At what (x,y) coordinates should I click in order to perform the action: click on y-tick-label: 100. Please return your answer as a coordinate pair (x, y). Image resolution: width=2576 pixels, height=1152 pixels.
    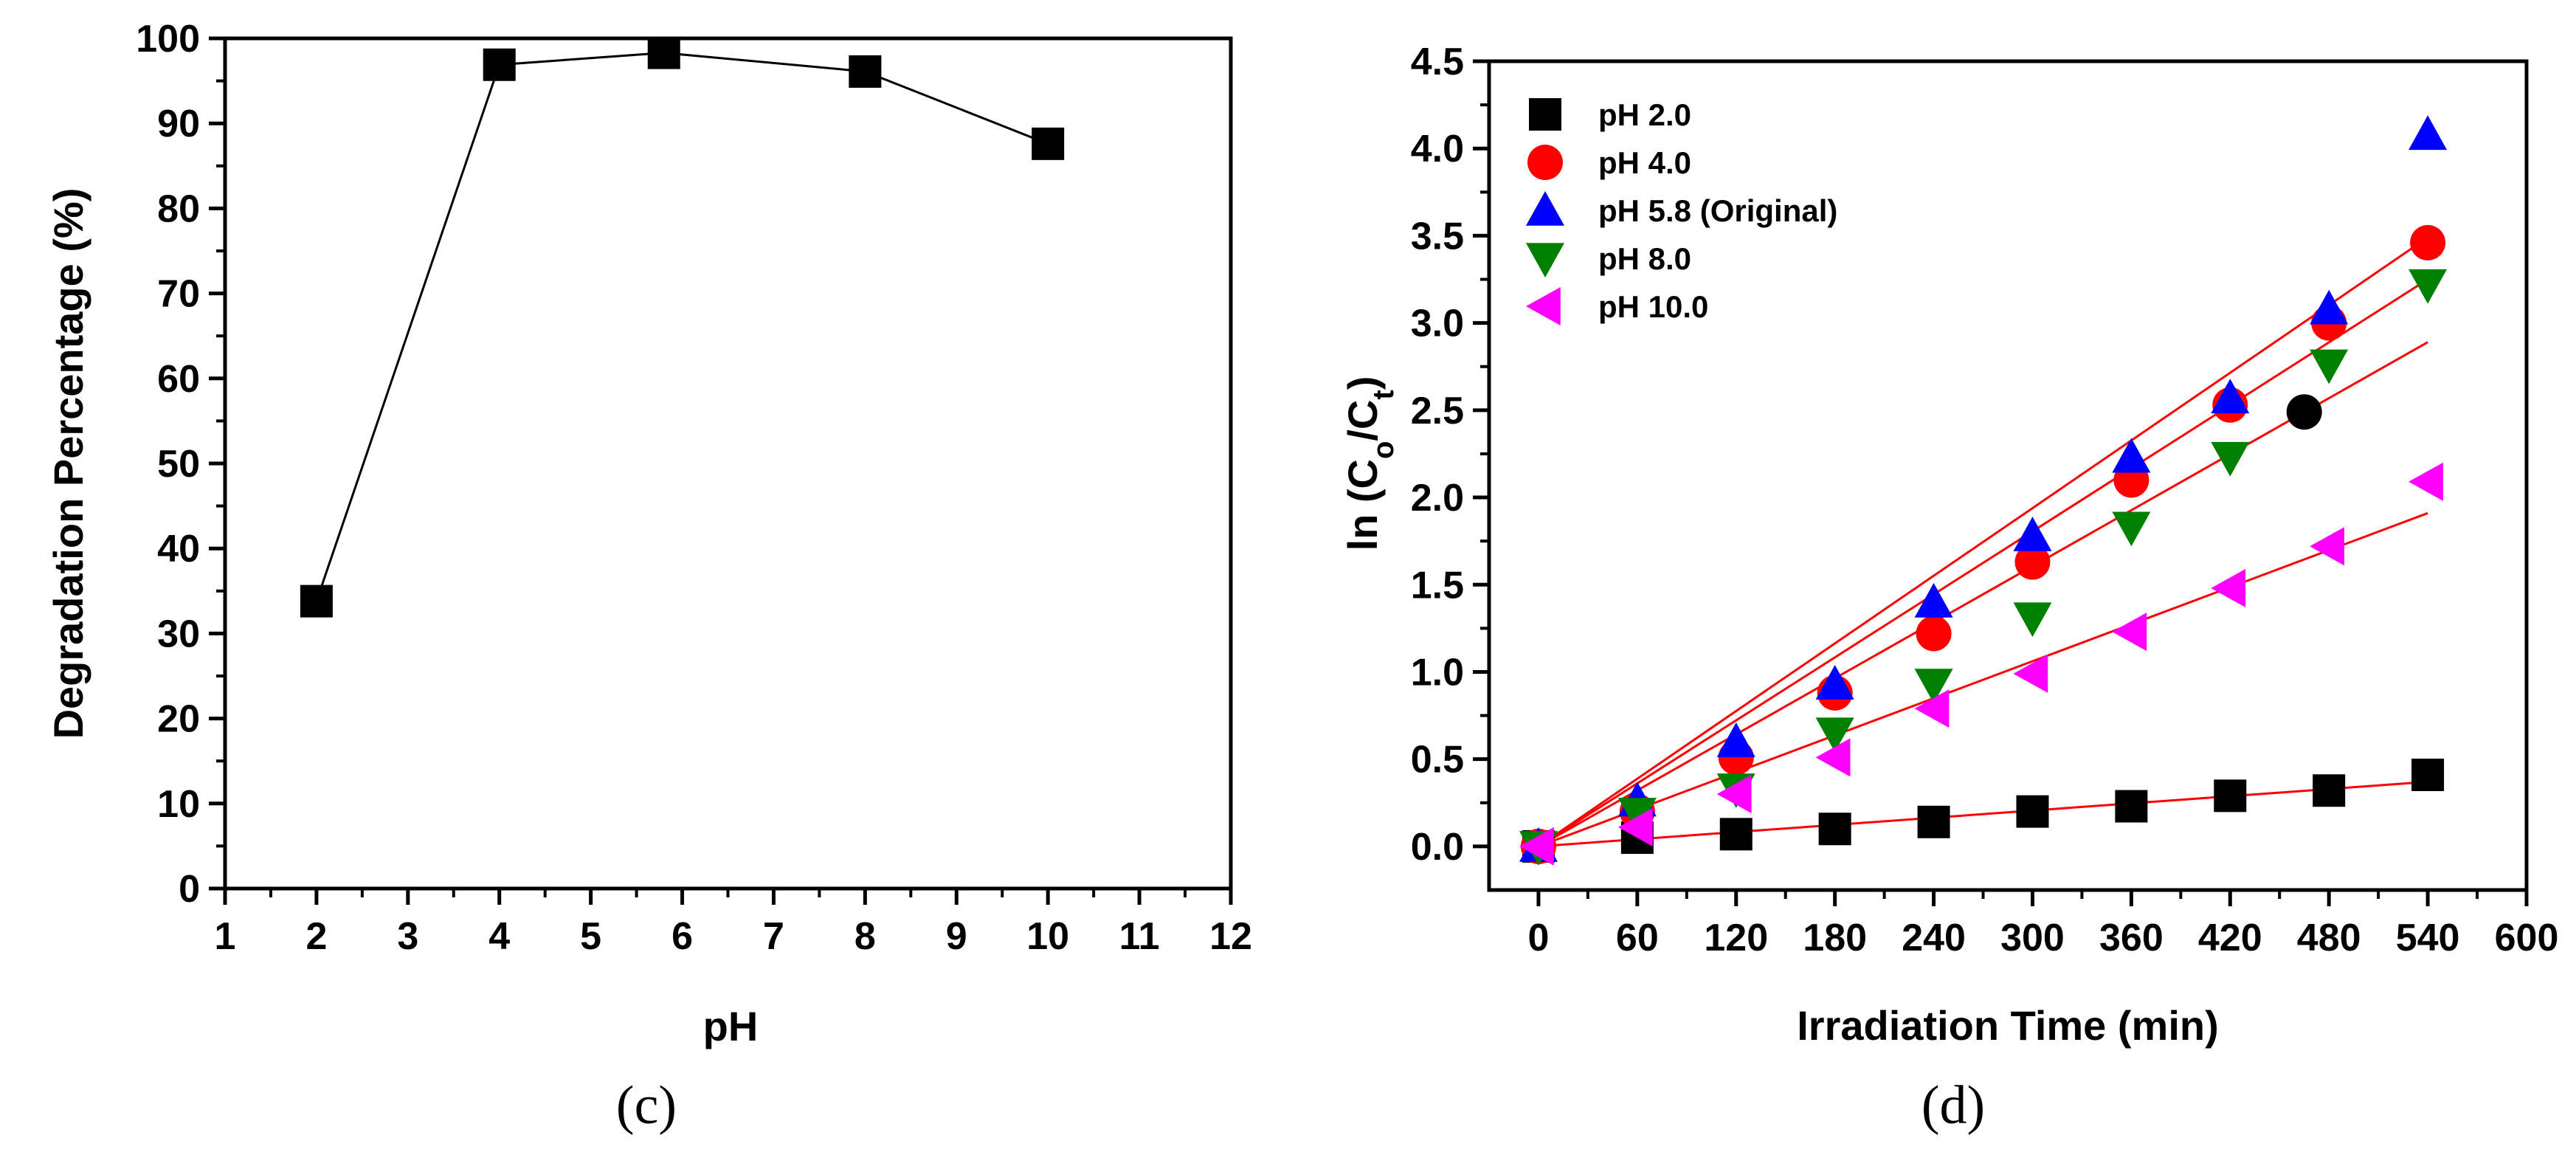
    Looking at the image, I should click on (168, 39).